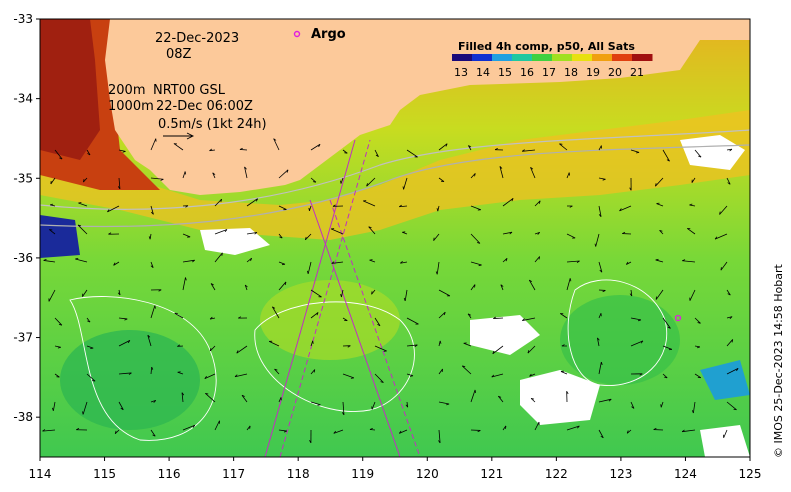  What do you see at coordinates (427, 474) in the screenshot?
I see `x-tick-label: 120` at bounding box center [427, 474].